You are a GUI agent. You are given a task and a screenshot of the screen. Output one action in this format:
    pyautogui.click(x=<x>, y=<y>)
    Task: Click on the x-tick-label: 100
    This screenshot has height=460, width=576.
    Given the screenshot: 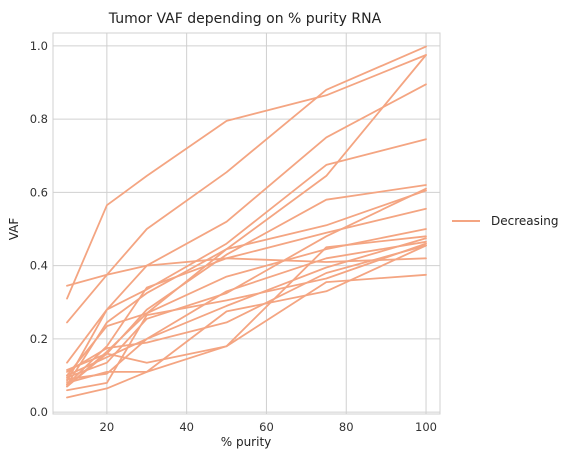 What is the action you would take?
    pyautogui.click(x=426, y=427)
    